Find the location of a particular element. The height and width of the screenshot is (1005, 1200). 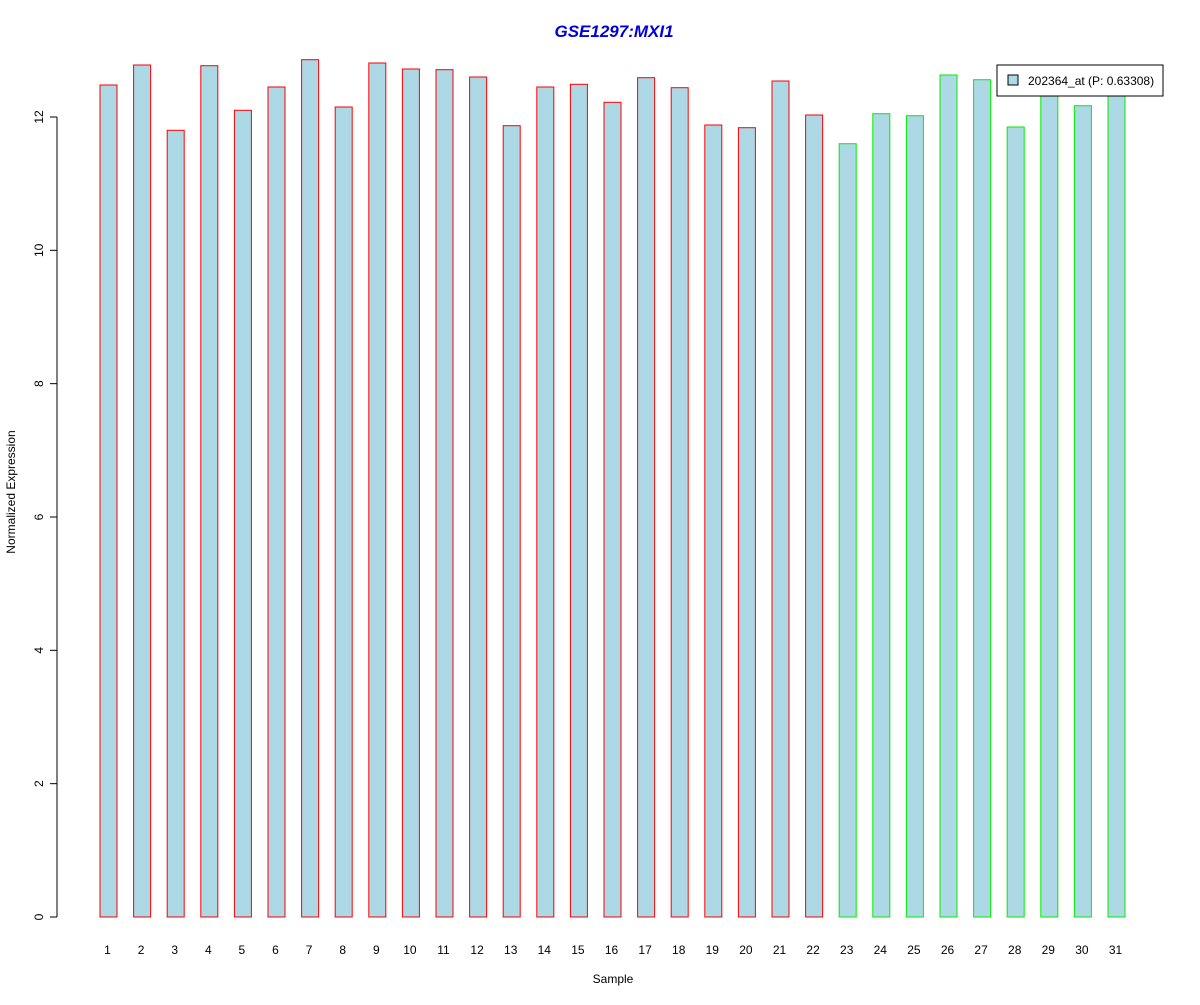

y-tick-label: 0 is located at coordinates (39, 916).